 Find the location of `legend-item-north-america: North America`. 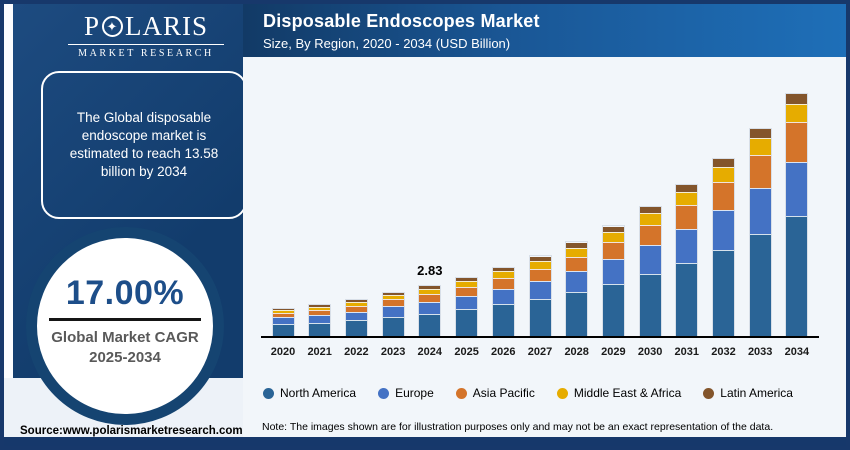

legend-item-north-america: North America is located at coordinates (309, 393).